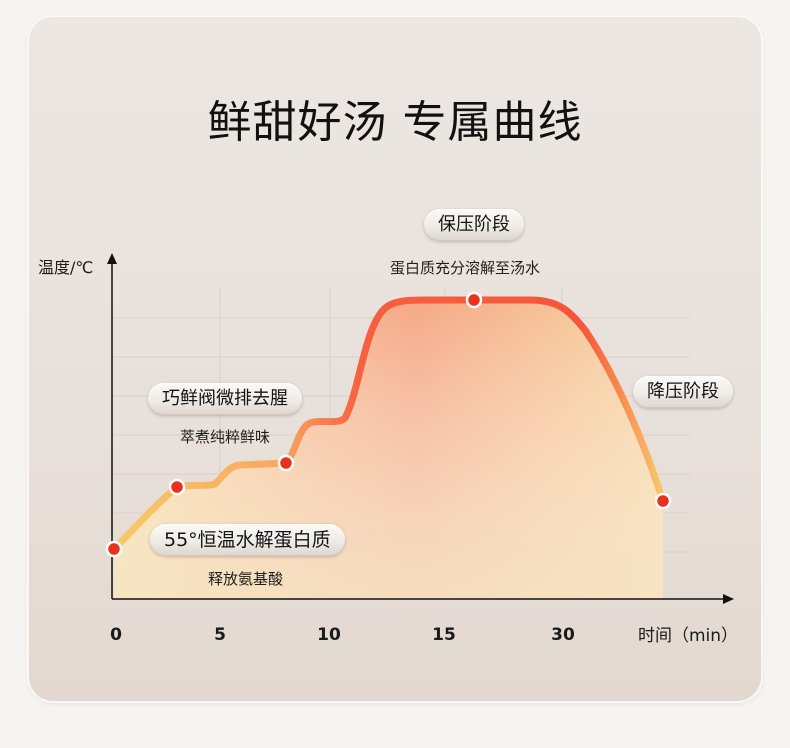 The image size is (790, 748). Describe the element at coordinates (247, 540) in the screenshot. I see `annotation-hydrolysis: 55°恒温水解蛋白质` at that location.